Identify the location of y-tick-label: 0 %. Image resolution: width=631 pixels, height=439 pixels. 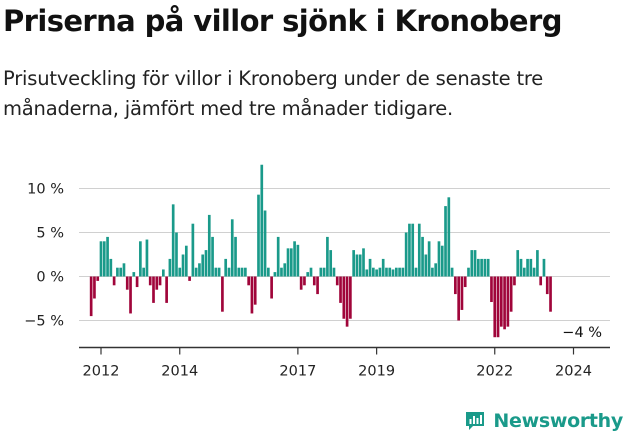
(50, 278).